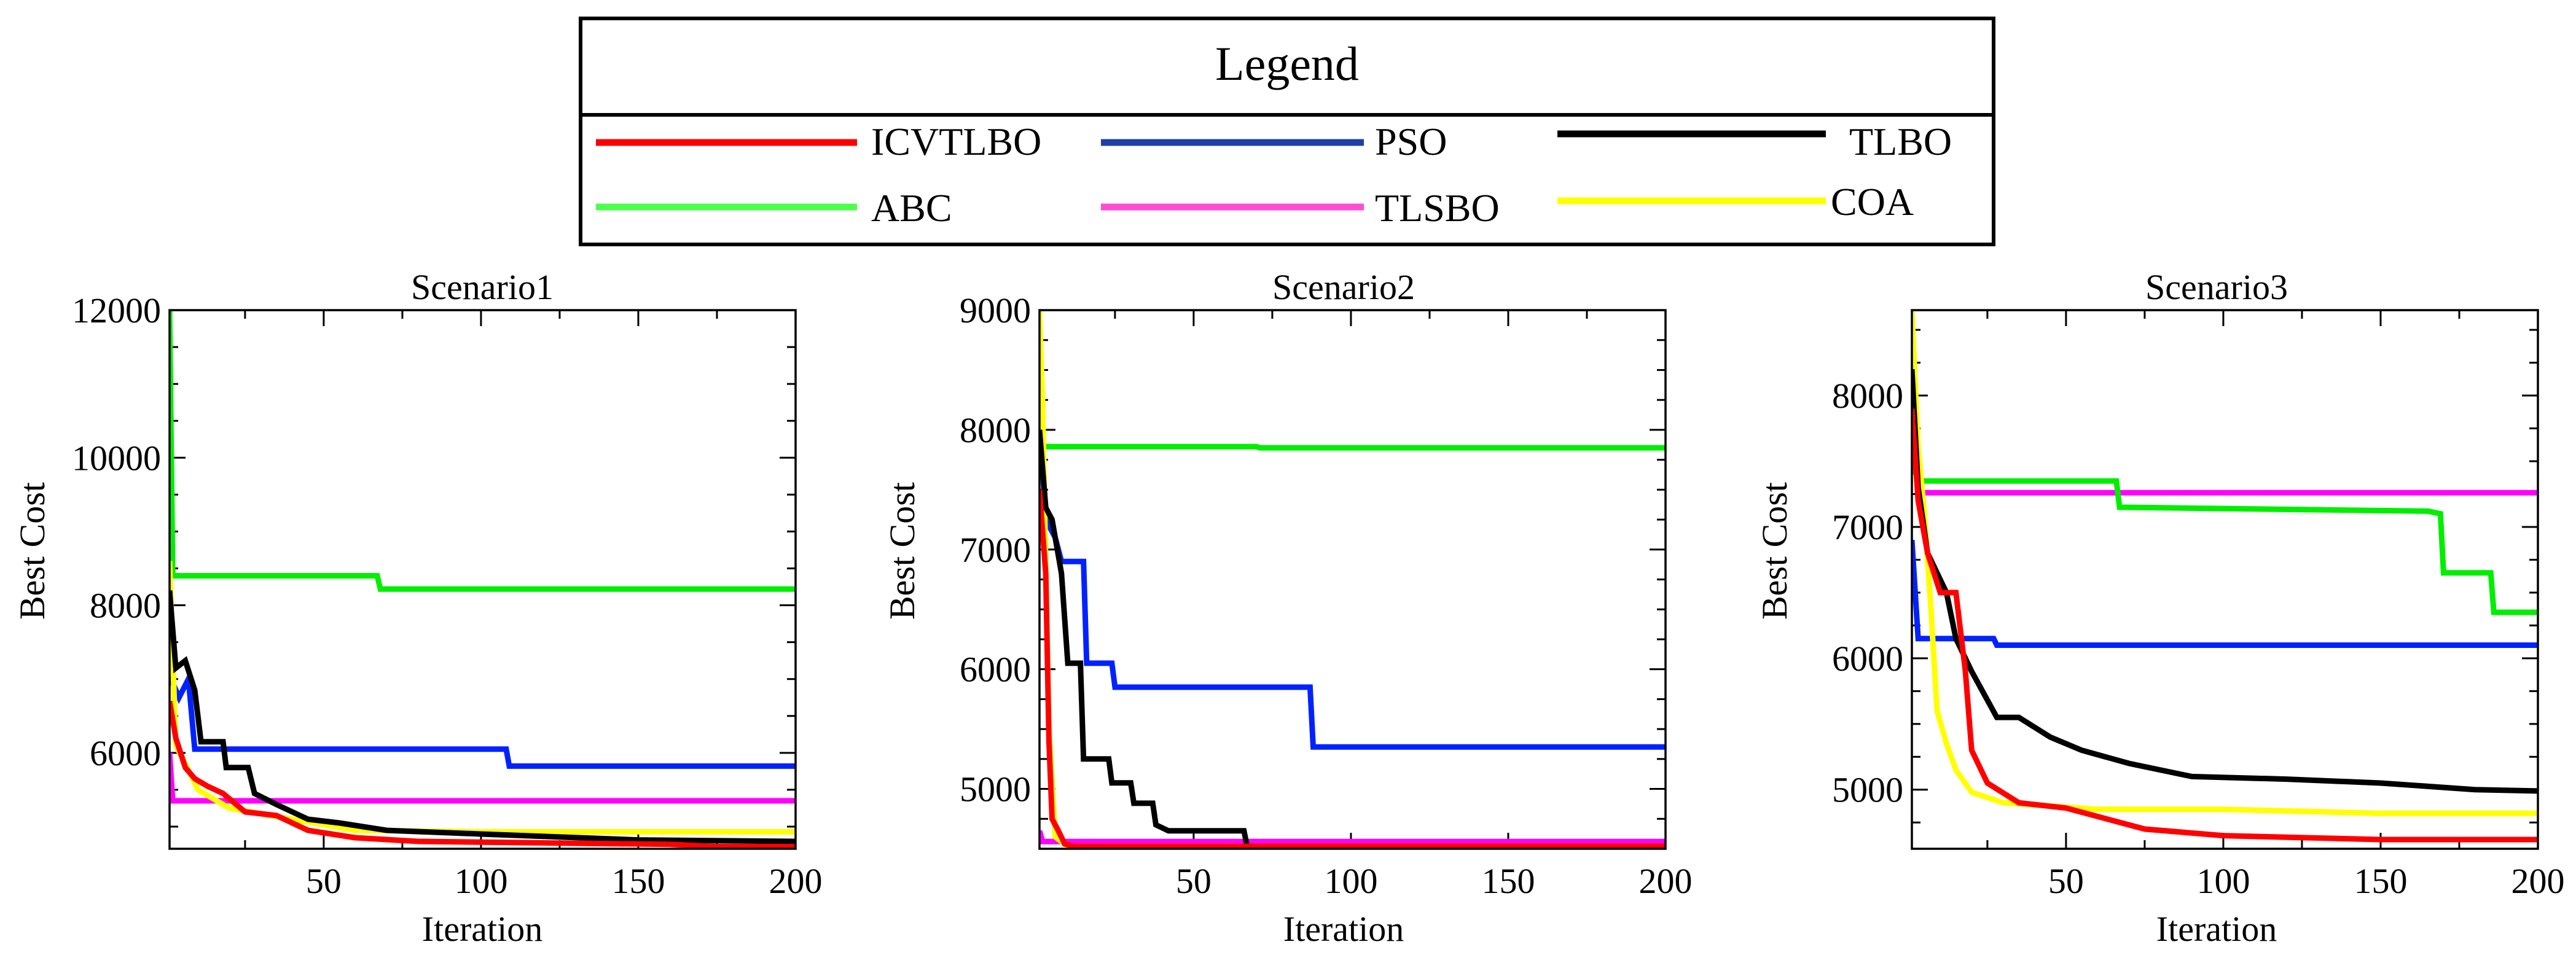 The image size is (2576, 963). Describe the element at coordinates (482, 287) in the screenshot. I see `chart-title: Scenario1` at that location.